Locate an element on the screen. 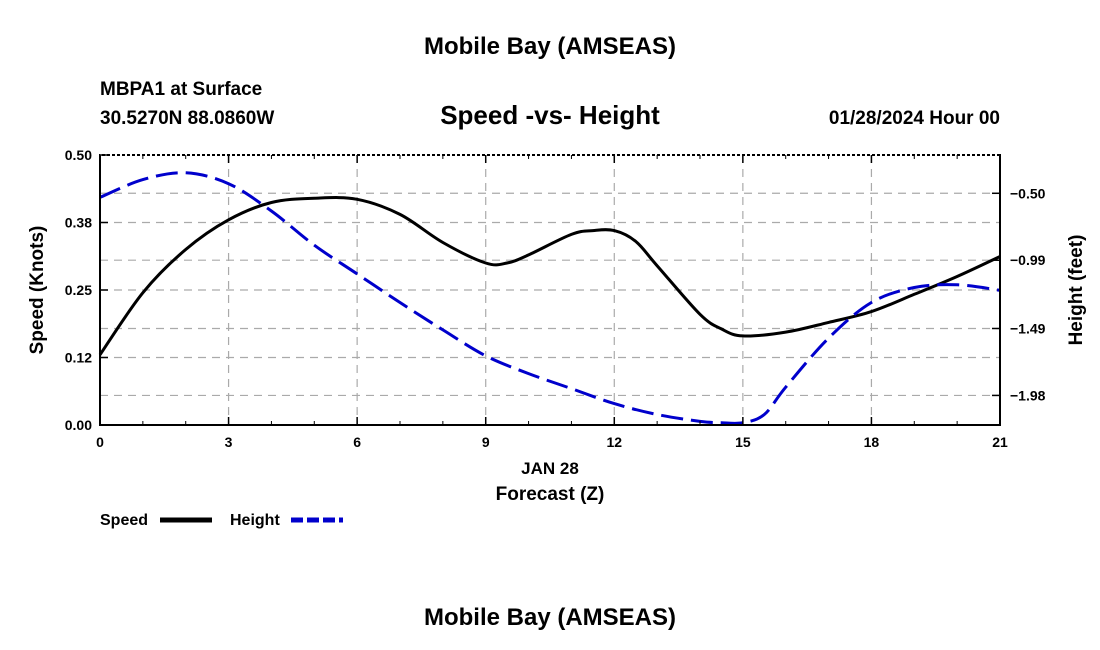 This screenshot has width=1100, height=650. x-tick-label: 18 is located at coordinates (872, 442).